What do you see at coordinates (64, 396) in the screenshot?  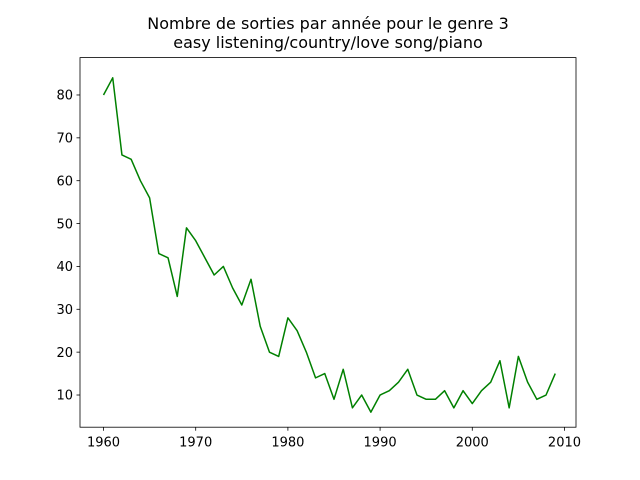 I see `y-tick-label: 10` at bounding box center [64, 396].